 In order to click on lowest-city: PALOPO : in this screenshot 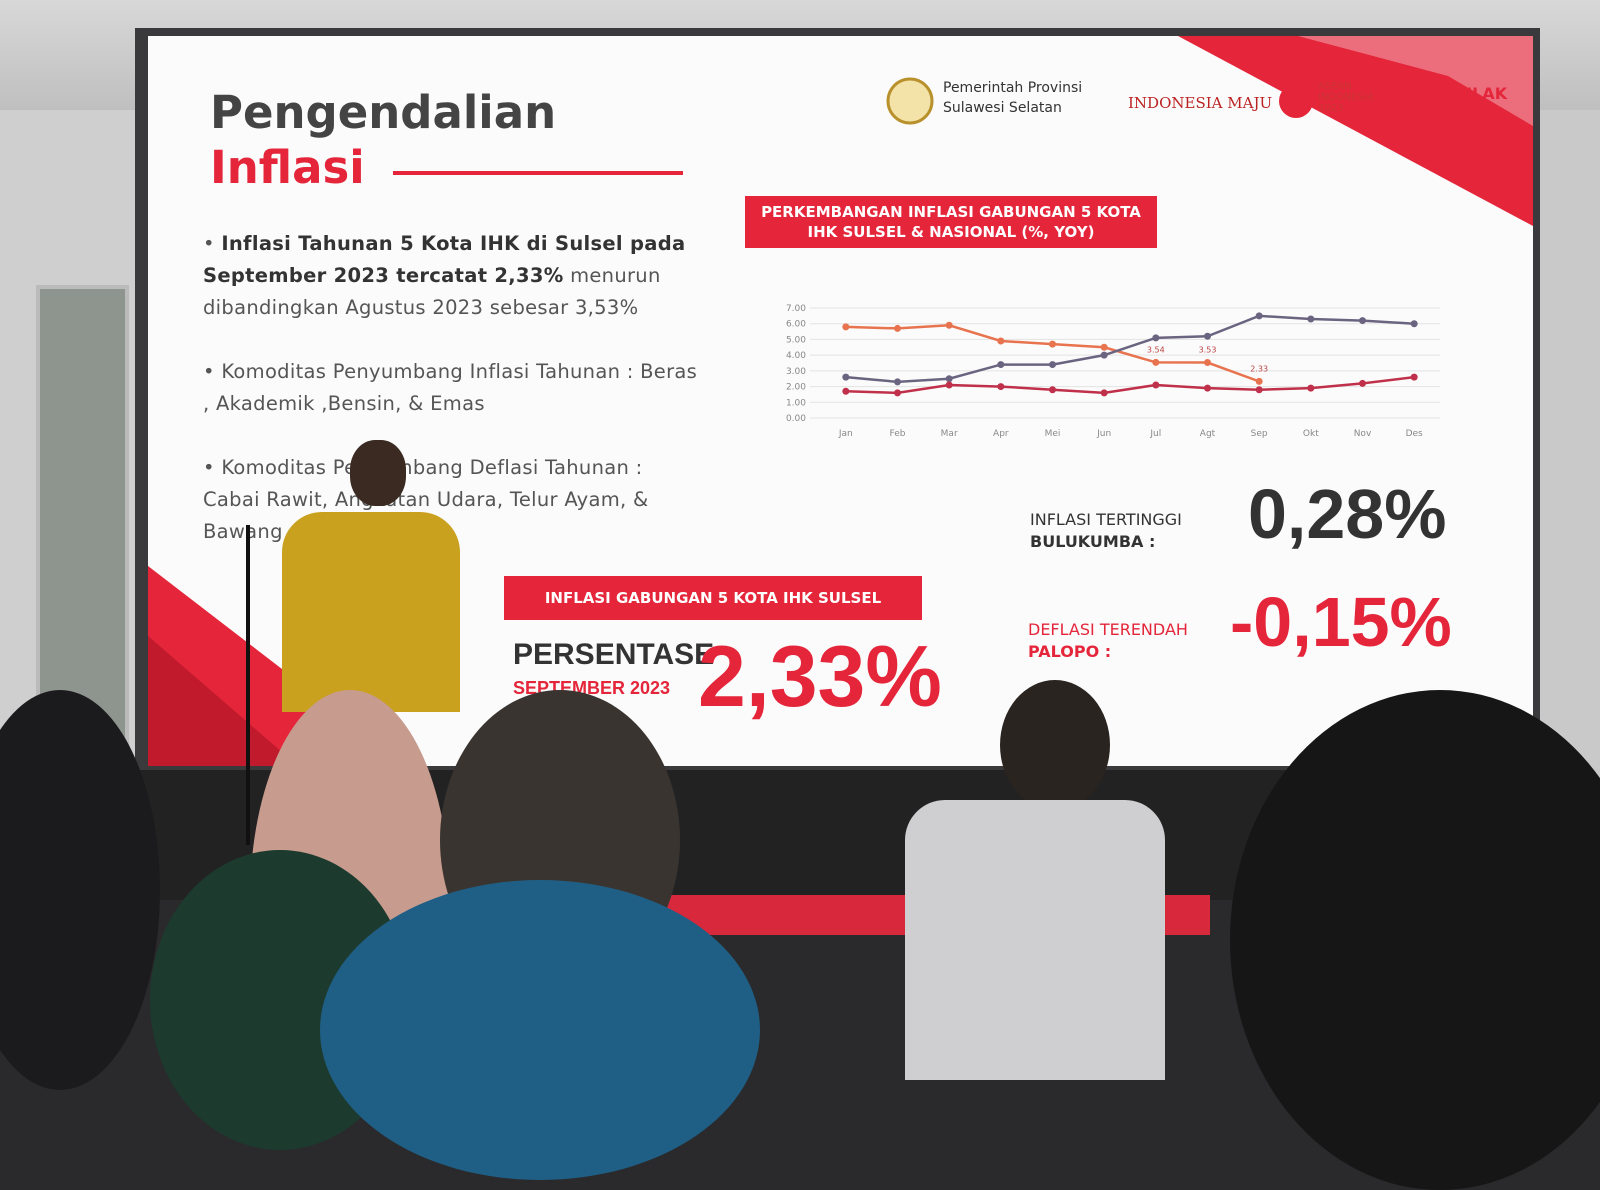, I will do `click(1070, 651)`.